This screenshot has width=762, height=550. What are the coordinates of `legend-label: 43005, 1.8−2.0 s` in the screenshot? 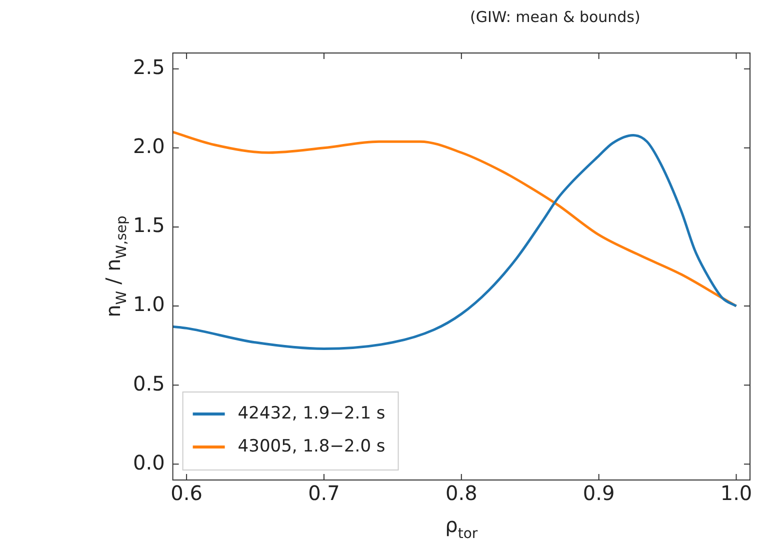 It's located at (312, 446).